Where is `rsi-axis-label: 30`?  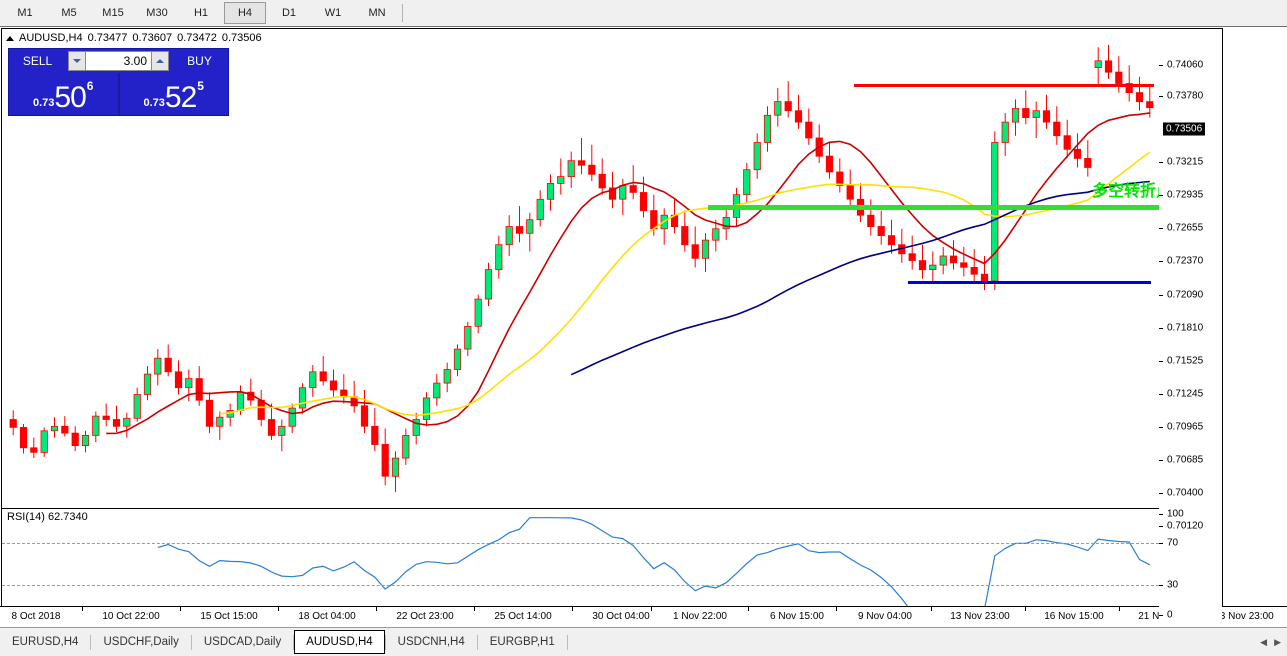
rsi-axis-label: 30 is located at coordinates (1173, 585).